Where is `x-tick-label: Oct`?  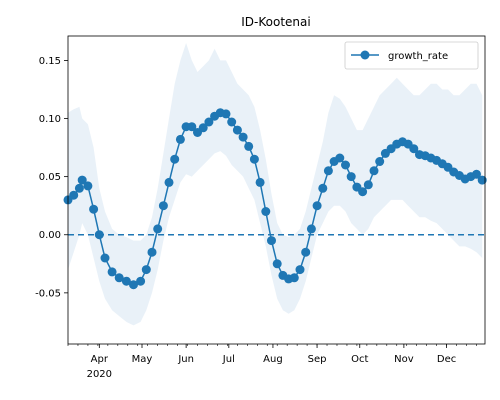
x-tick-label: Oct is located at coordinates (359, 359).